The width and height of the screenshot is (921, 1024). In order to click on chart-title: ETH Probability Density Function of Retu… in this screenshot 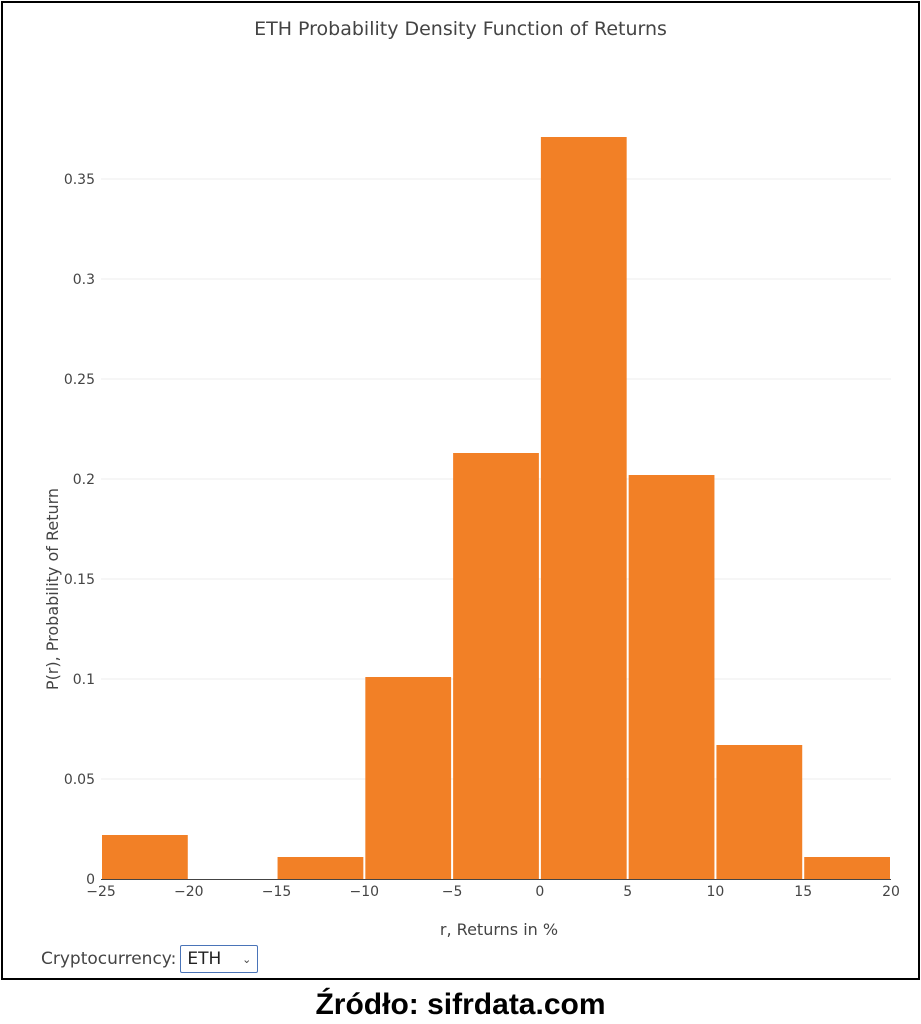, I will do `click(460, 29)`.